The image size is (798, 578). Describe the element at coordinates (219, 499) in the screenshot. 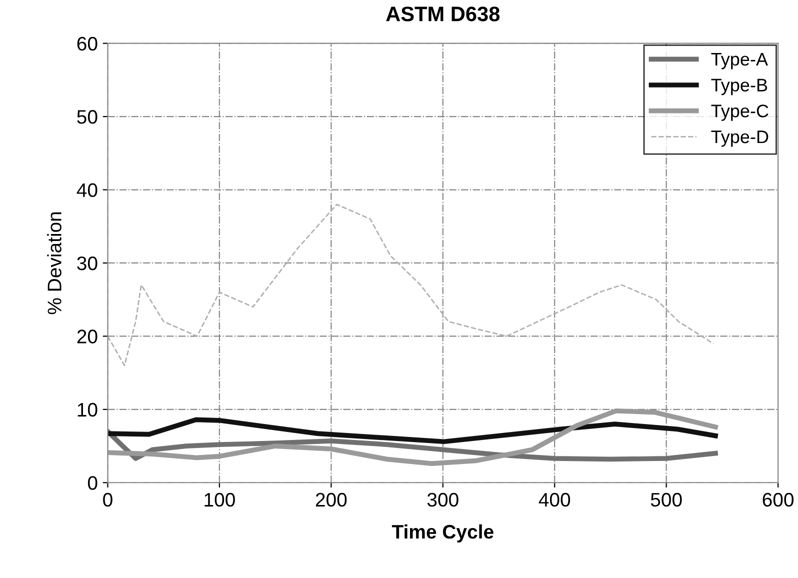

I see `x-tick-label: 100` at that location.